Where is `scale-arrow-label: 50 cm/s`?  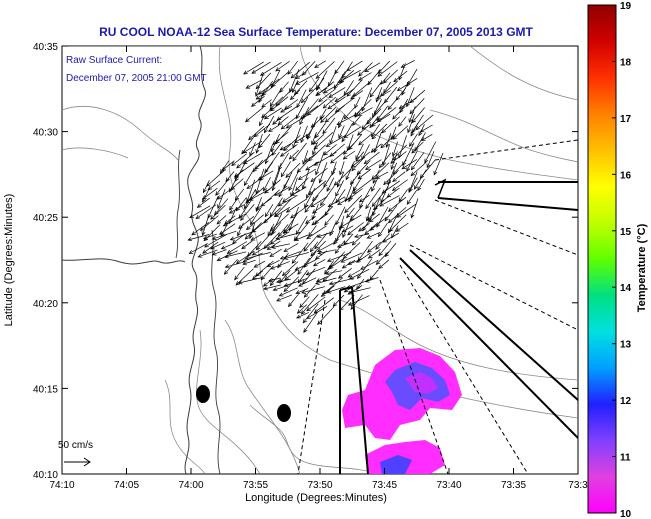 scale-arrow-label: 50 cm/s is located at coordinates (75, 445).